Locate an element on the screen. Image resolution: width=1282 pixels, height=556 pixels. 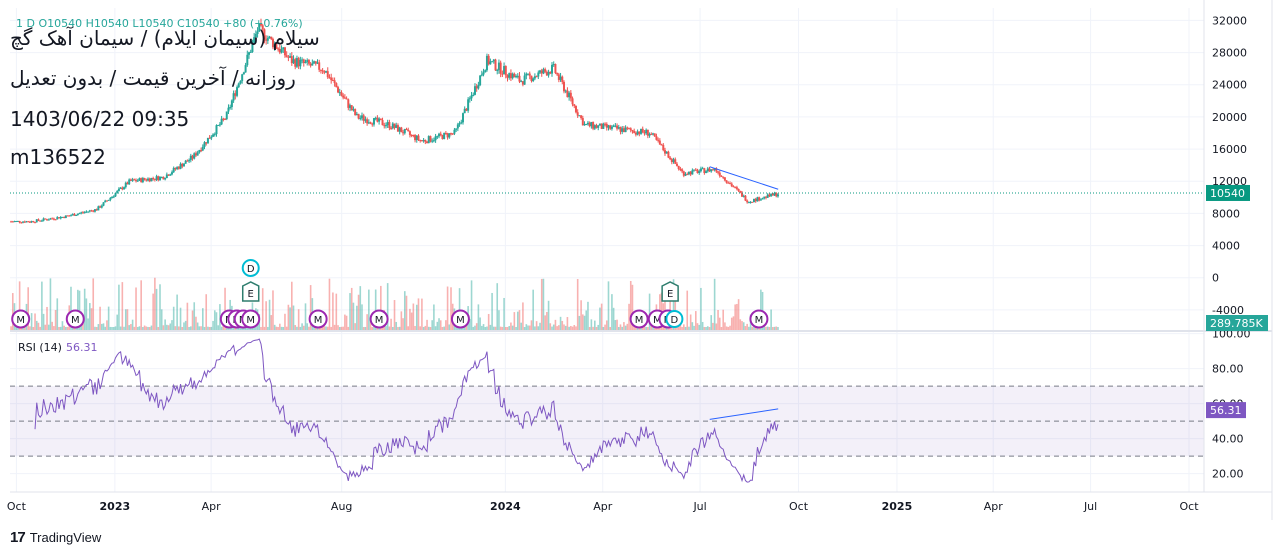
trendlines is located at coordinates (744, 293).